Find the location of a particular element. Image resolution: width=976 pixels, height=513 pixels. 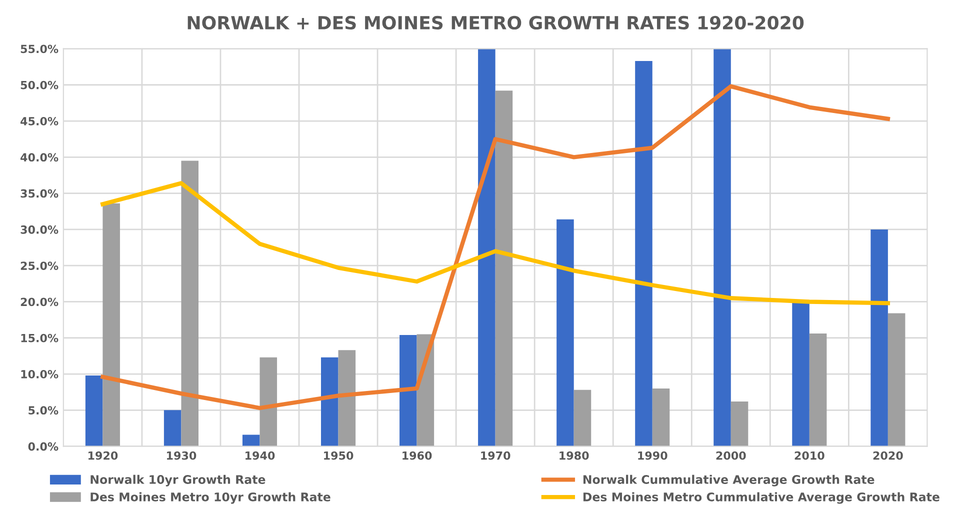

y-tick-label: 5.0% is located at coordinates (43, 410).